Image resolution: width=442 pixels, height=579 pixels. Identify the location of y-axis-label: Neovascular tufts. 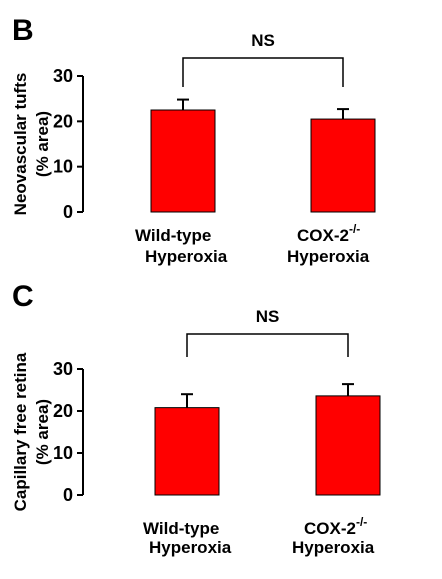
(20, 144).